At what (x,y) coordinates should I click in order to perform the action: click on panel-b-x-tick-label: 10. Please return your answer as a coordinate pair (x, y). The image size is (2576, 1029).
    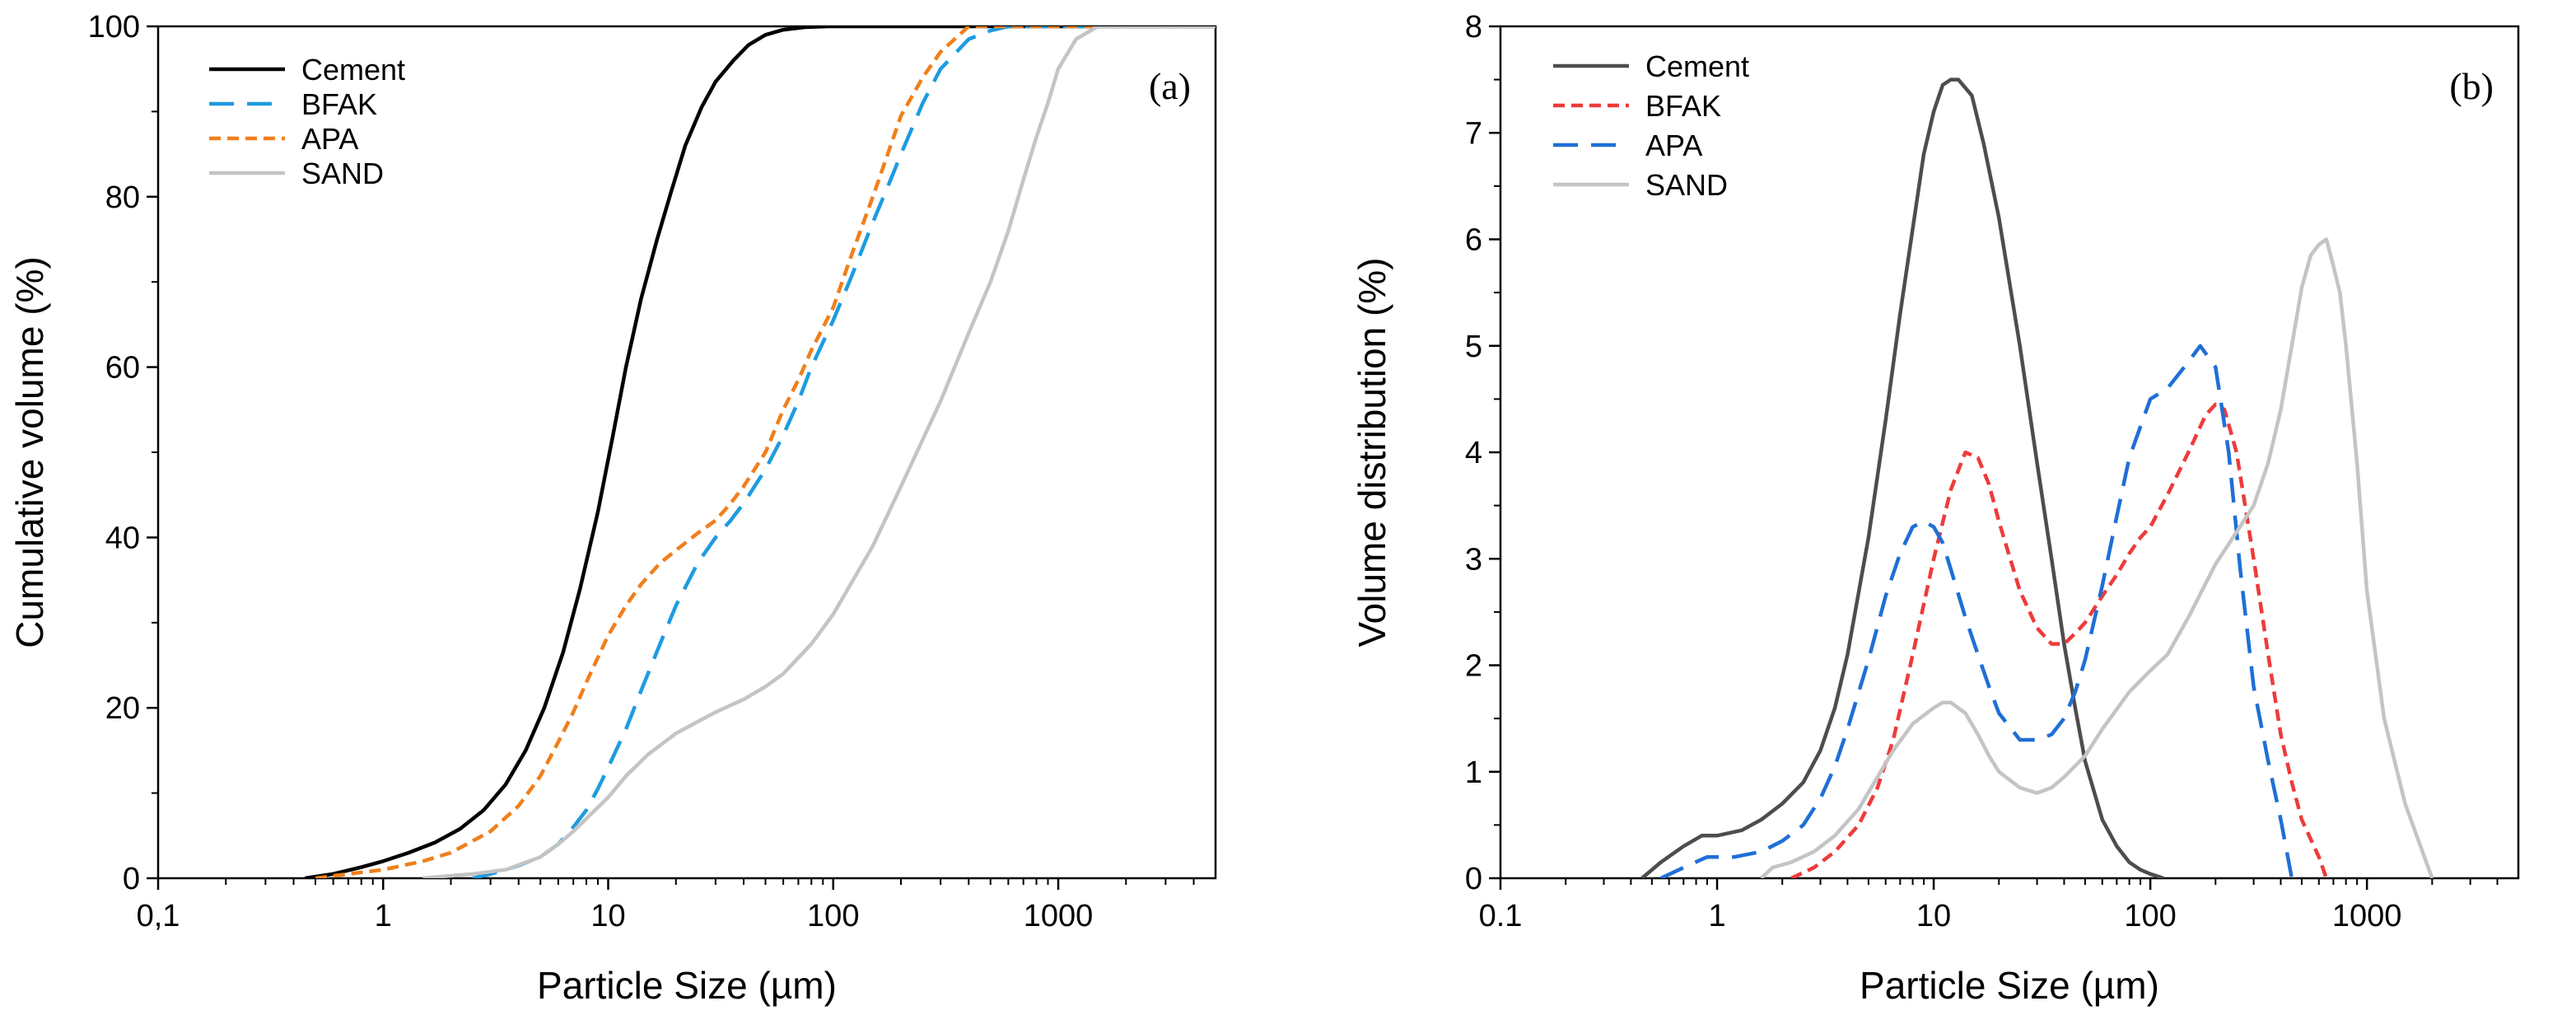
    Looking at the image, I should click on (1933, 916).